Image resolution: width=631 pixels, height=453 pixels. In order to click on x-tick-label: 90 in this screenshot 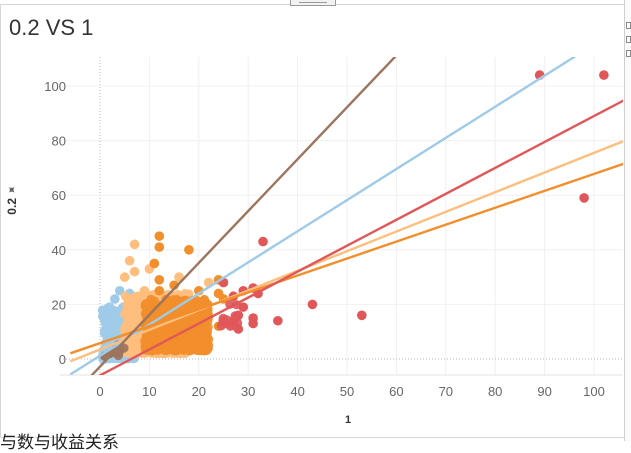, I will do `click(544, 391)`.